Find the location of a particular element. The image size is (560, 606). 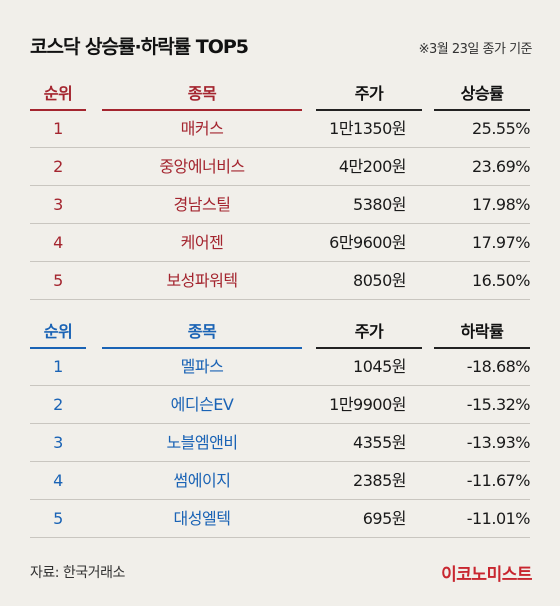

price-cell: 2385원 is located at coordinates (379, 480).